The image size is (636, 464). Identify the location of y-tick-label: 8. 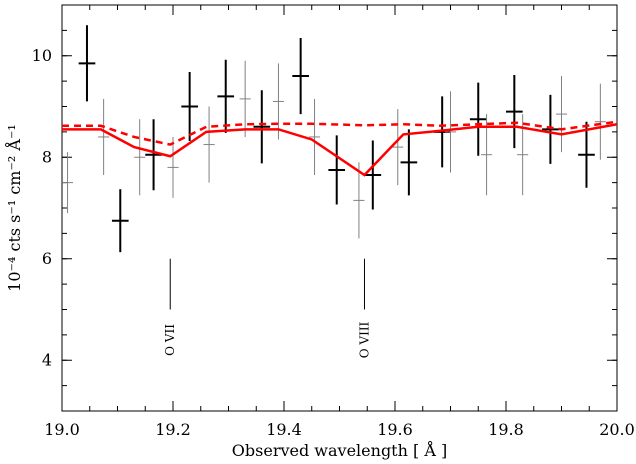
(47, 156).